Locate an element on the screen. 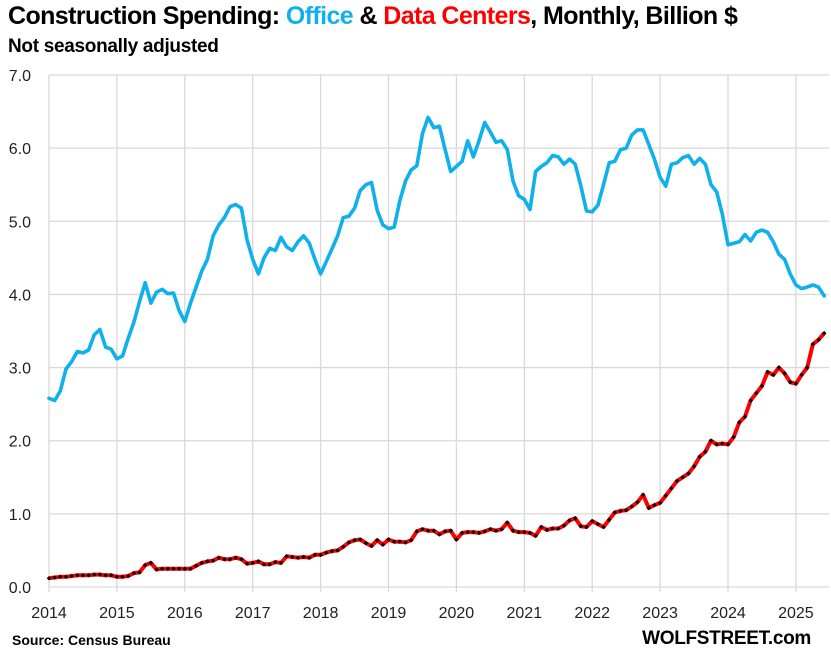  x-tick-label: 2025 is located at coordinates (796, 613).